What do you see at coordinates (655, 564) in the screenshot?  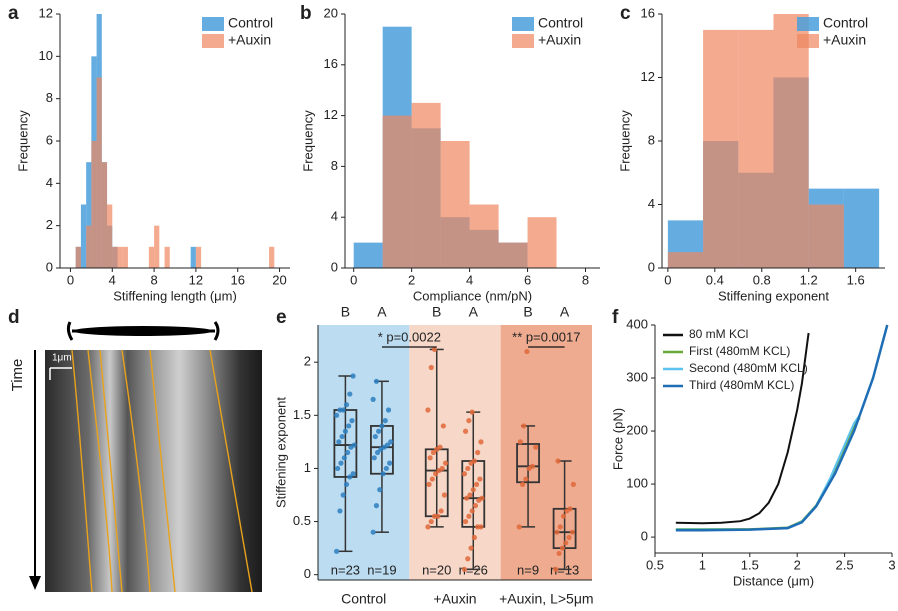 I see `x-tick-label: 0.5` at bounding box center [655, 564].